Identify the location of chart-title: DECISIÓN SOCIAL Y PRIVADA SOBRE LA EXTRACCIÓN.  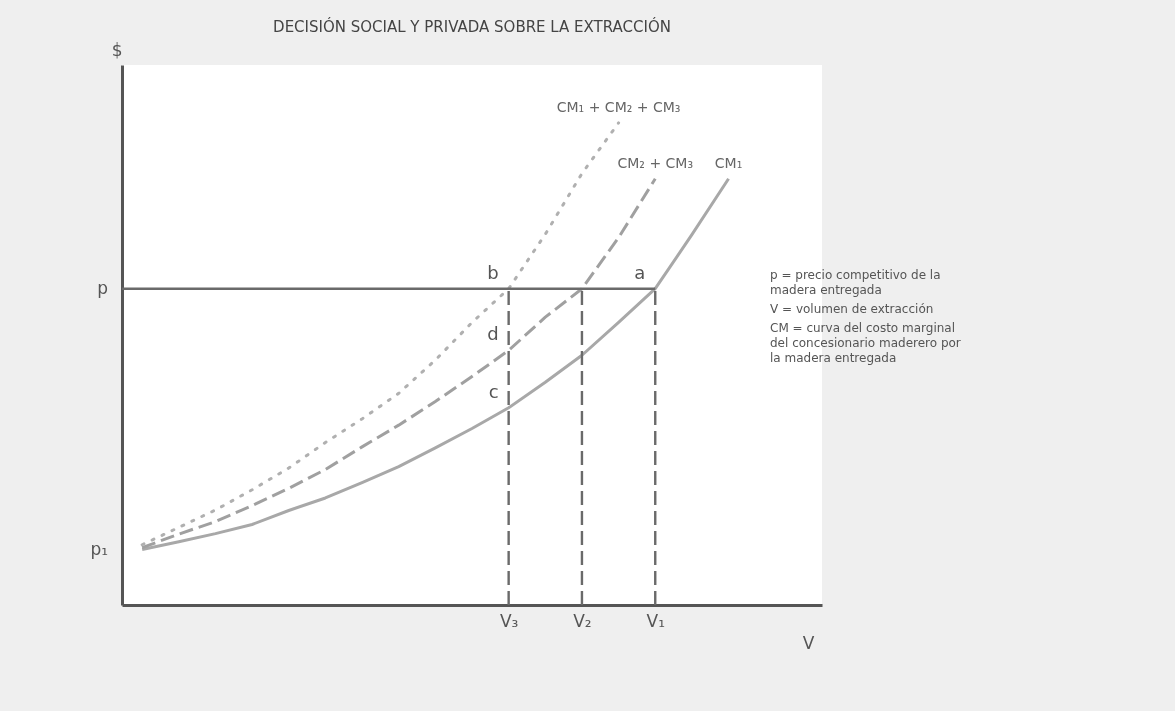
(472, 26).